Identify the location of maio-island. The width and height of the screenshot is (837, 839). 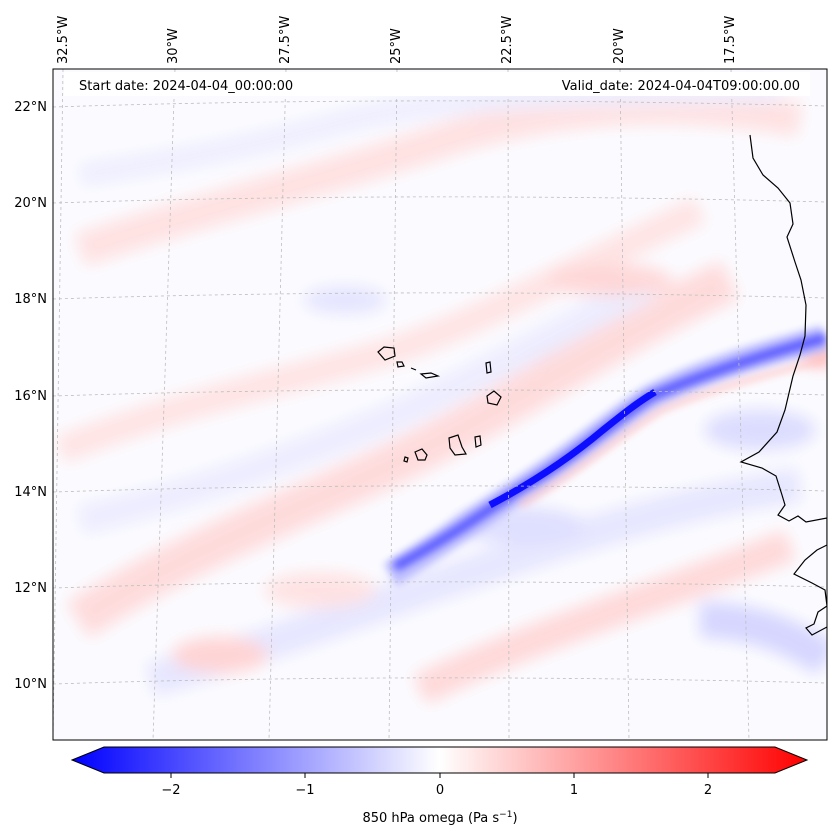
(478, 441).